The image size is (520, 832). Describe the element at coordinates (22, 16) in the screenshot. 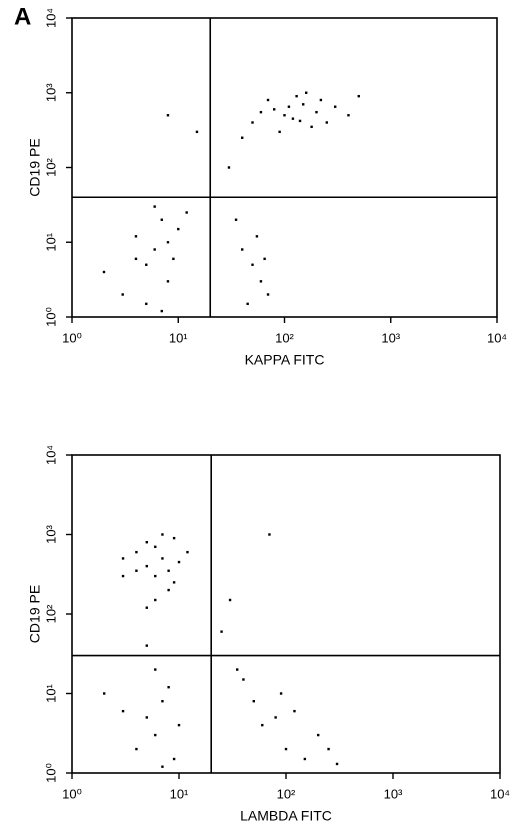

I see `panel-label: A` at that location.